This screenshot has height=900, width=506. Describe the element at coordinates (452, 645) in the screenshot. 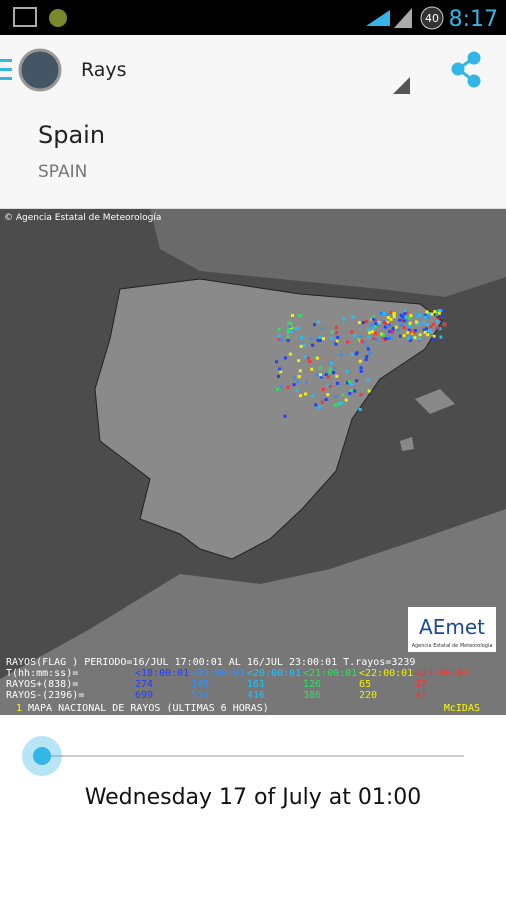

I see `logo-caption: Agencia Estatal de Meteorología` at that location.